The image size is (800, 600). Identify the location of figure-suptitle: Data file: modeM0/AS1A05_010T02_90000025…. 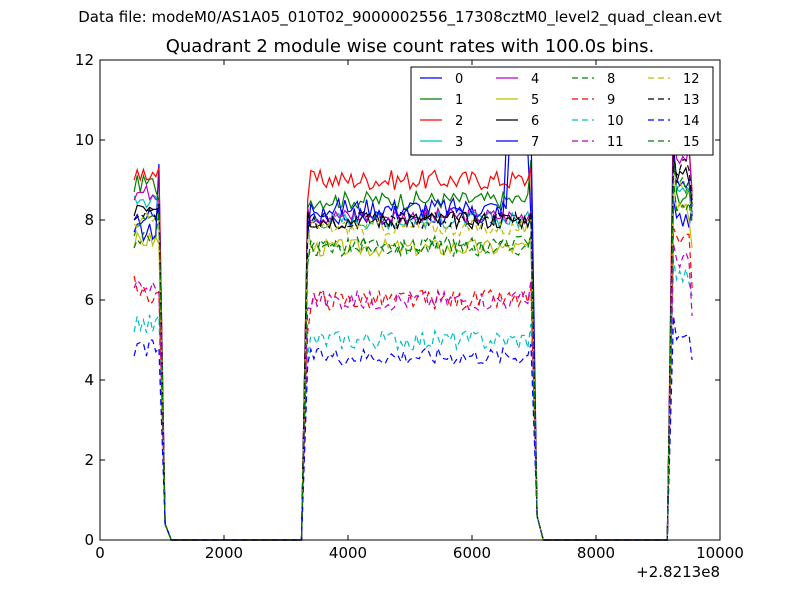
(400, 17).